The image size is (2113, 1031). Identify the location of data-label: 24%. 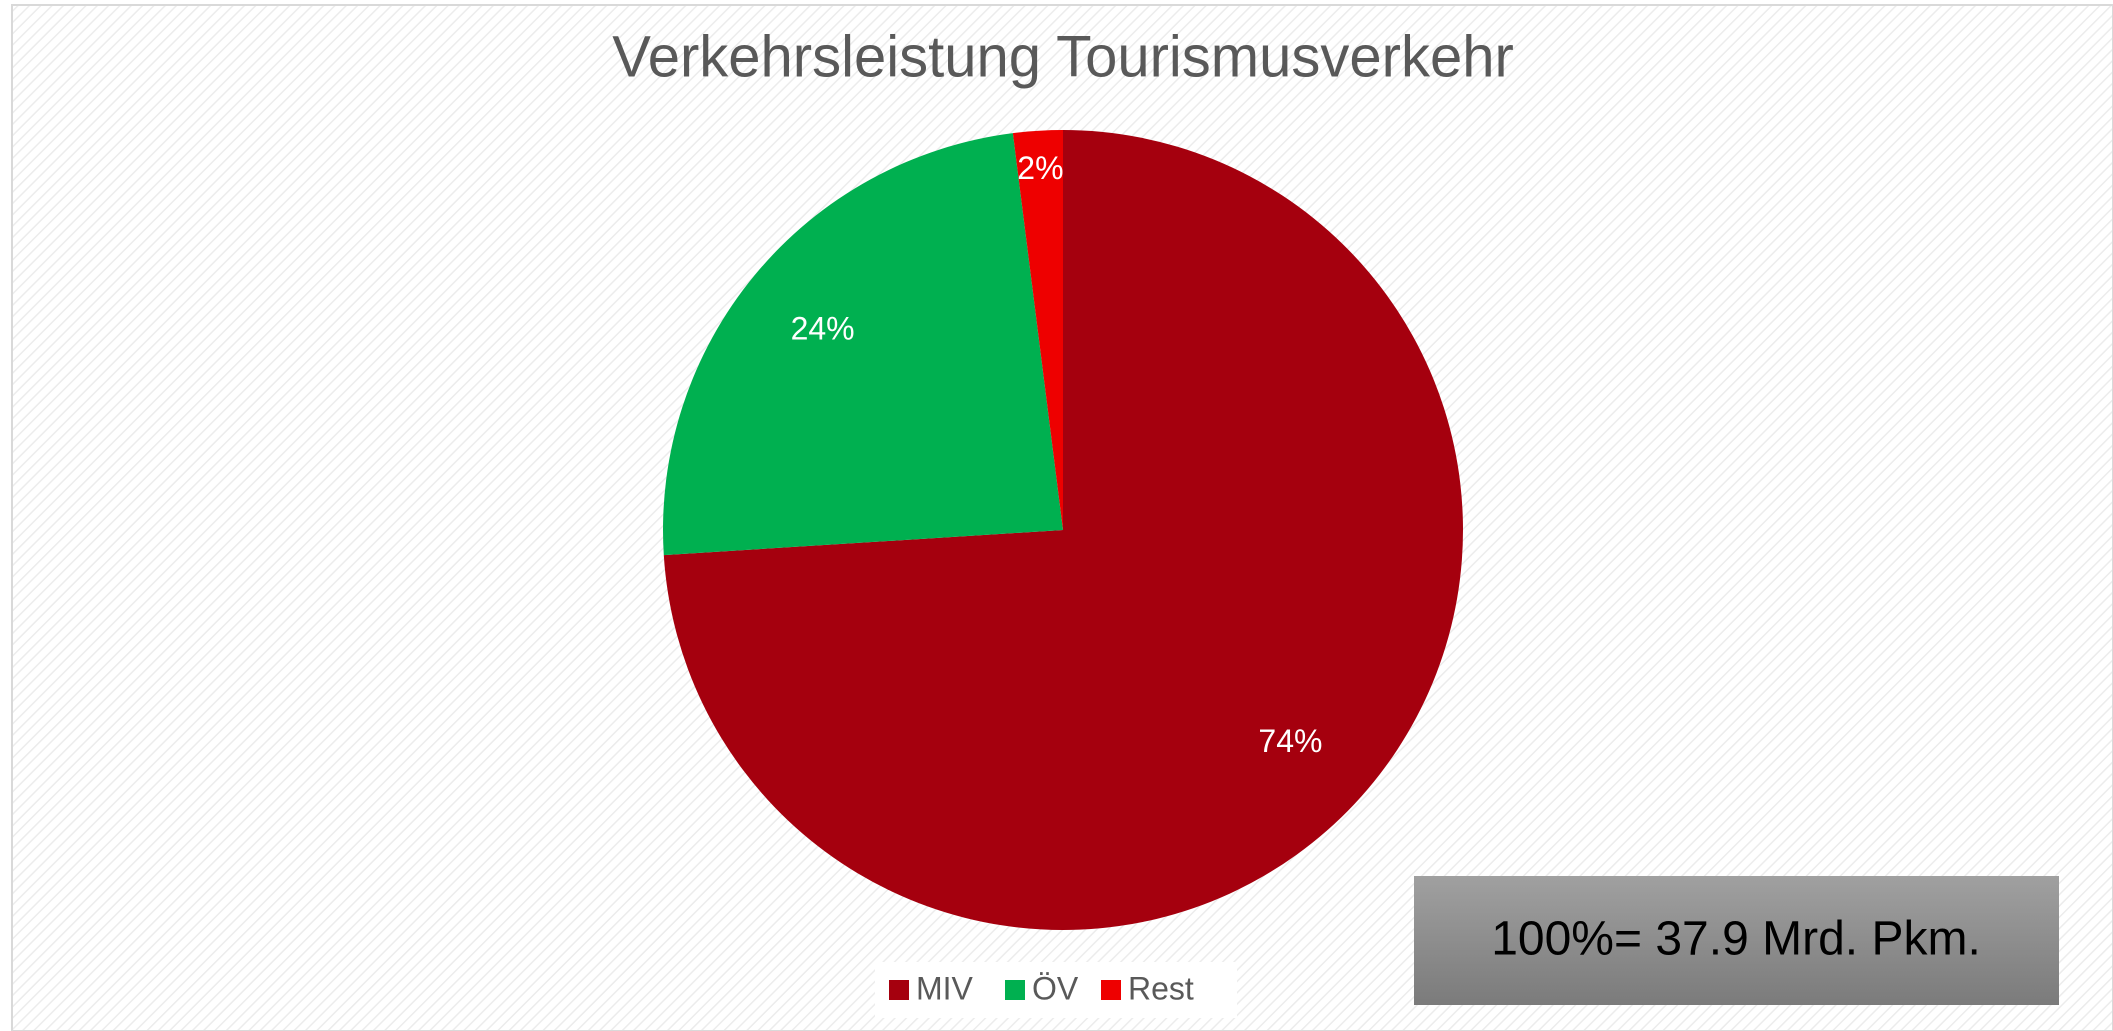
(823, 329).